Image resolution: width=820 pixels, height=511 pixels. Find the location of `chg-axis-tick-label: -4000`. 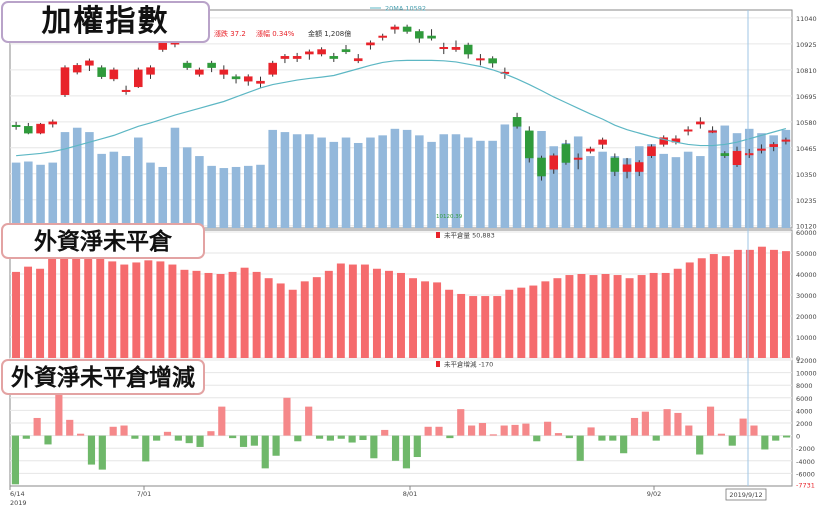

chg-axis-tick-label: -4000 is located at coordinates (805, 462).